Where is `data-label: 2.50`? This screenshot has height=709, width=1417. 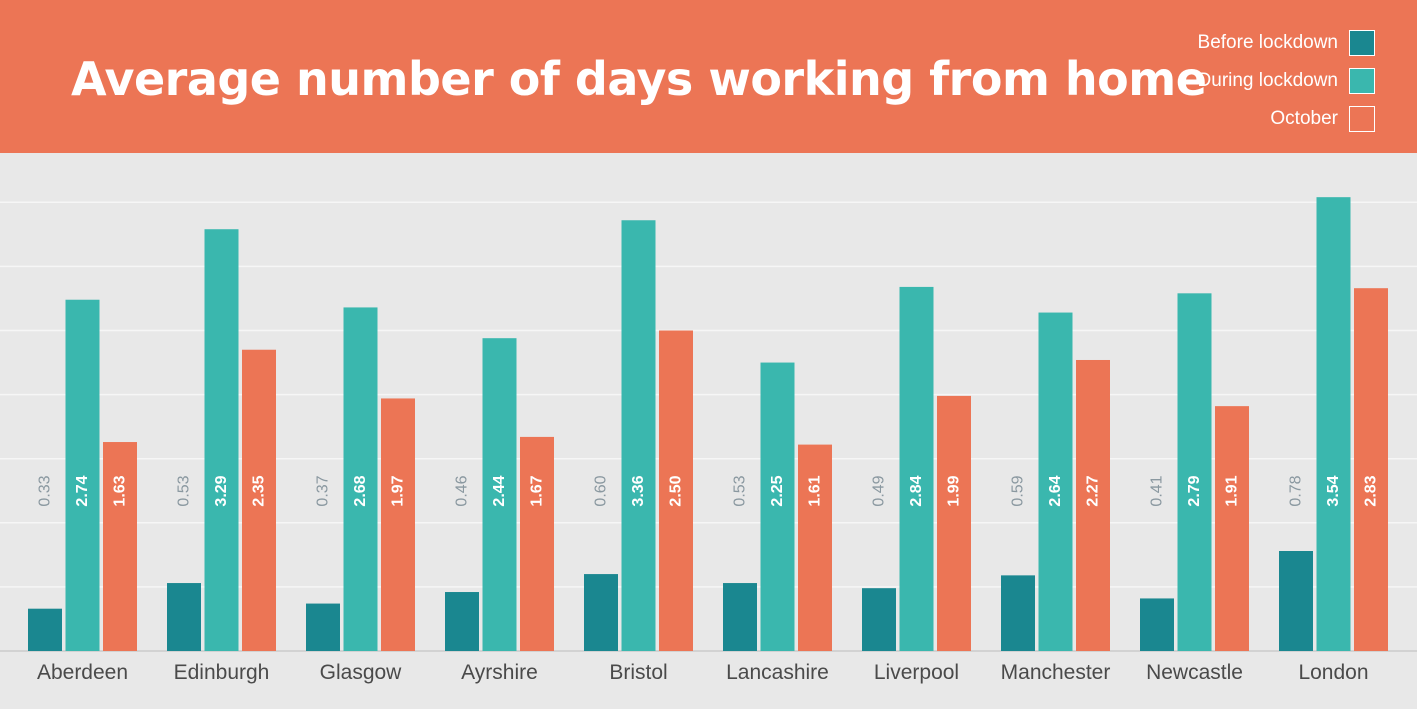
data-label: 2.50 is located at coordinates (676, 490).